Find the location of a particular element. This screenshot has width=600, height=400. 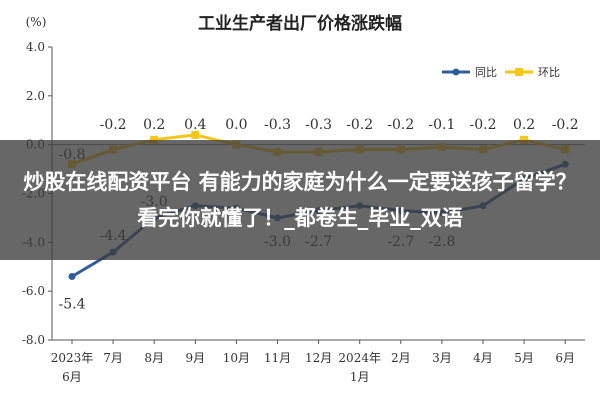

x-tick-label: 5月 is located at coordinates (524, 358).